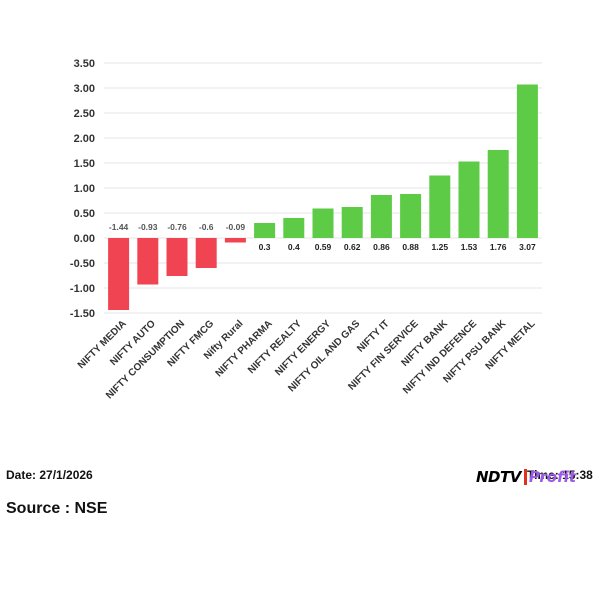  What do you see at coordinates (84, 89) in the screenshot?
I see `y-tick-label: 3.00` at bounding box center [84, 89].